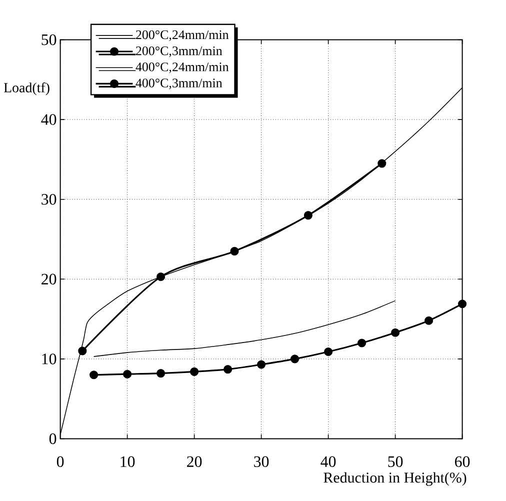 The height and width of the screenshot is (501, 506). Describe the element at coordinates (48, 119) in the screenshot. I see `y-tick-label: 40` at that location.